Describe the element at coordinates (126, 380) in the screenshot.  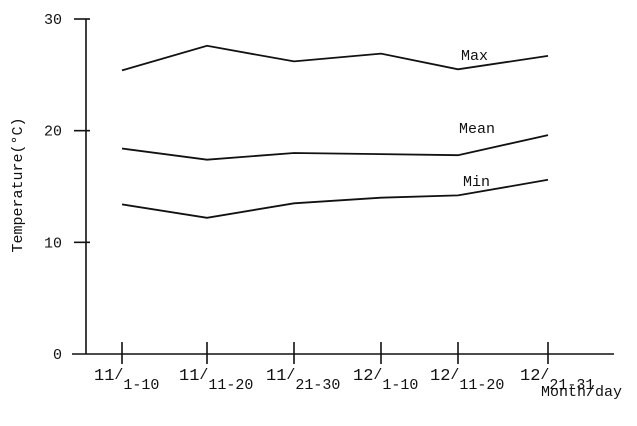
I see `x-tick-label: 11/1-10` at that location.